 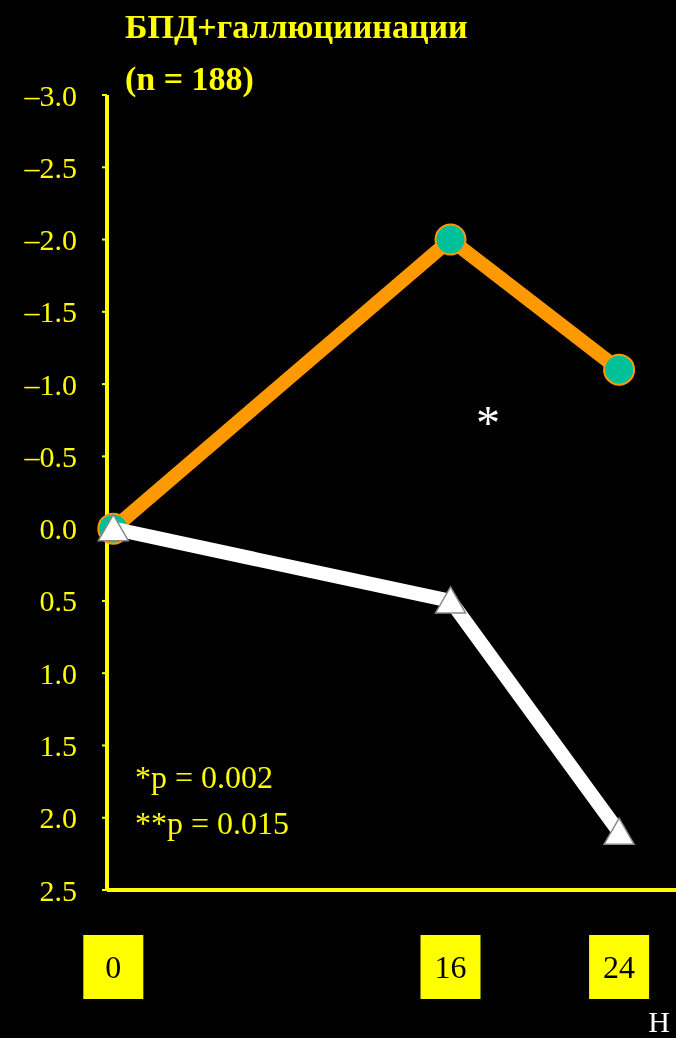 I want to click on x-tick-label: 24, so click(x=619, y=967).